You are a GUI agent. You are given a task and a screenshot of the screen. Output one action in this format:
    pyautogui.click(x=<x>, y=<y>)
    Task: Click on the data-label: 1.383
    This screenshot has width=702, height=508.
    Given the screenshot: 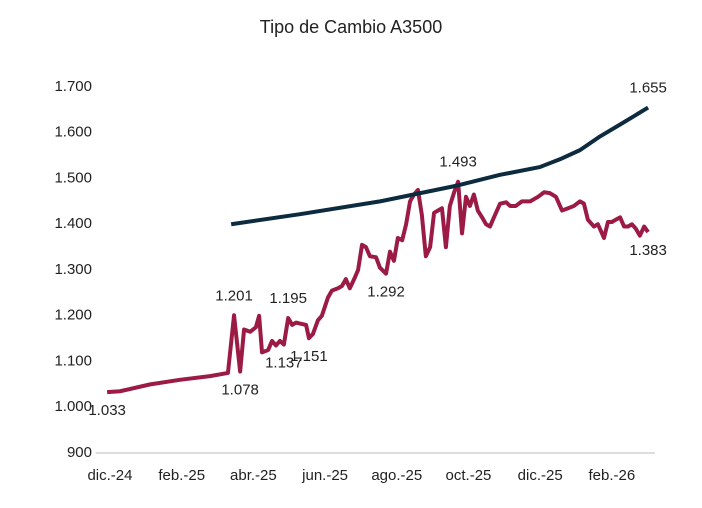 What is the action you would take?
    pyautogui.click(x=648, y=250)
    